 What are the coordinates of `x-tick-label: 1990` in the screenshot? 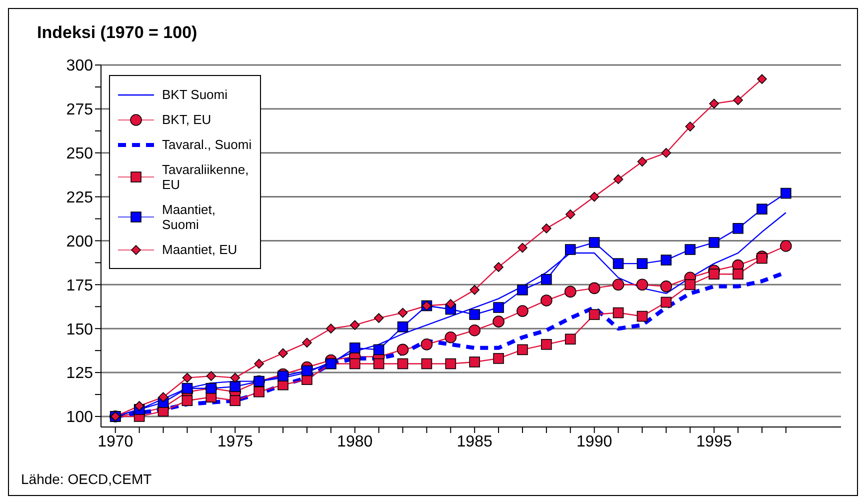 It's located at (594, 441).